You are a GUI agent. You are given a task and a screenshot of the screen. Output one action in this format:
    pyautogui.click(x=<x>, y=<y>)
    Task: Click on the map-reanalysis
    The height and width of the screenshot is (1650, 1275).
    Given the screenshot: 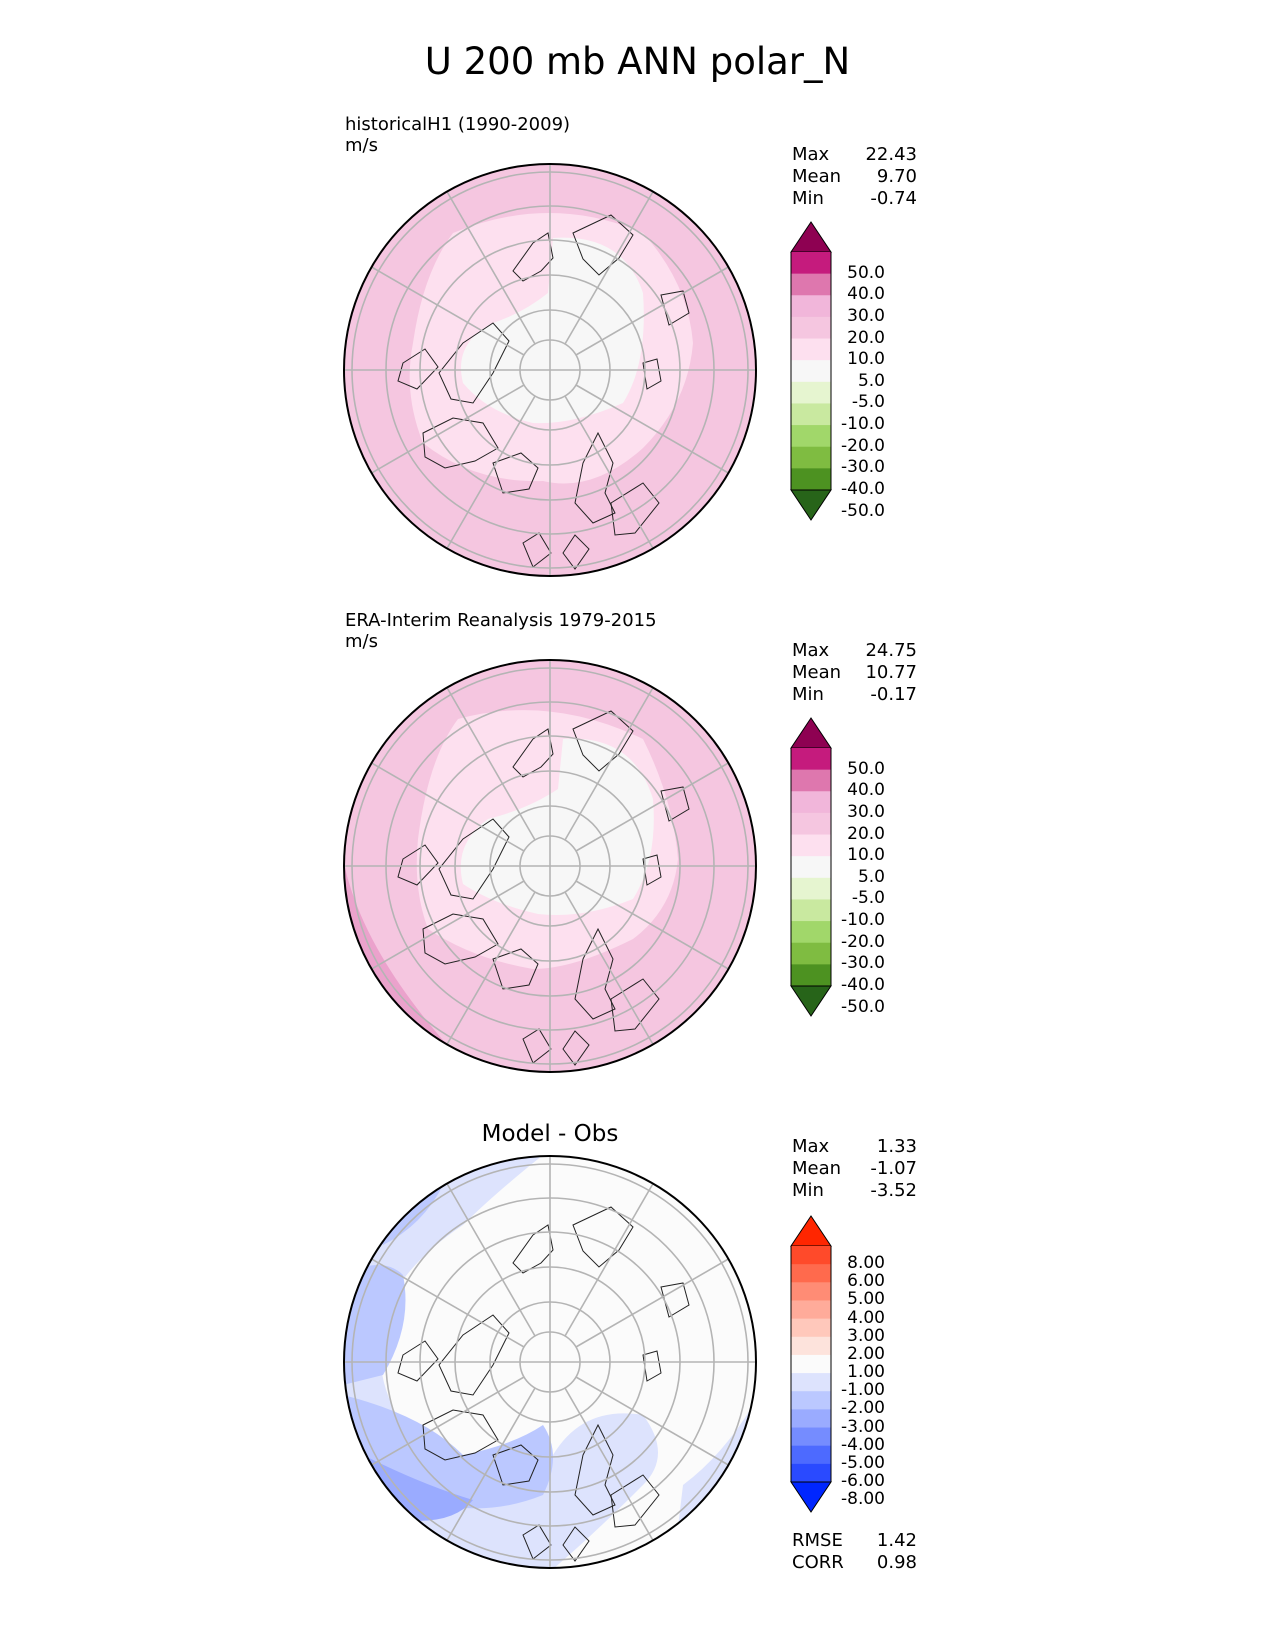 What is the action you would take?
    pyautogui.click(x=550, y=866)
    